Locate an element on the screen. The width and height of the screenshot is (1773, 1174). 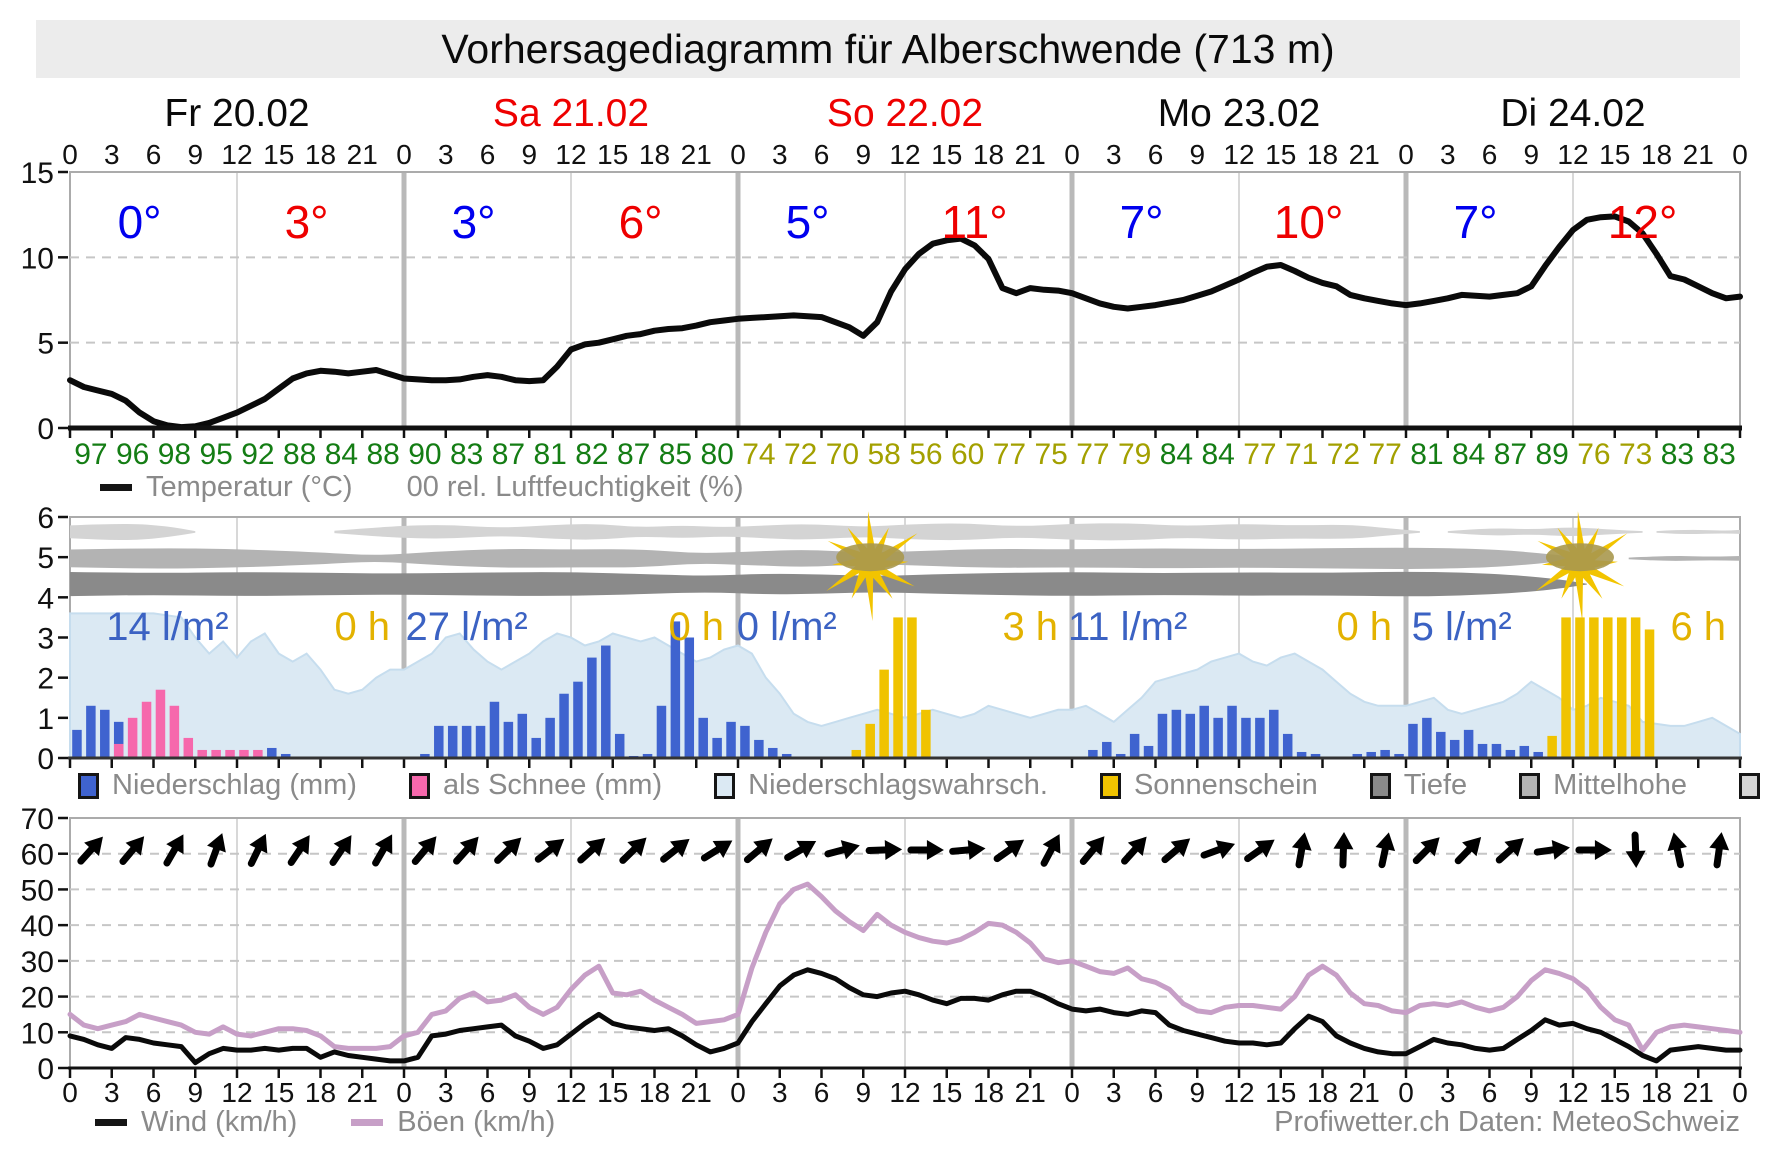
hour-tick-bottom: 21 is located at coordinates (1030, 1092).